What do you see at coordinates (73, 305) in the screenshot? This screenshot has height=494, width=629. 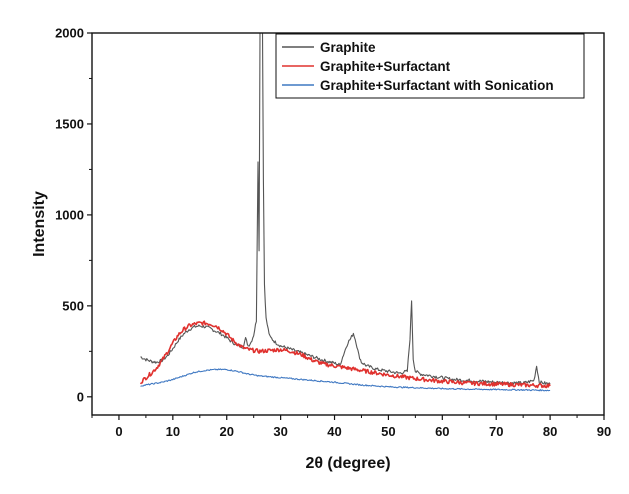 I see `y-tick-label: 500` at bounding box center [73, 305].